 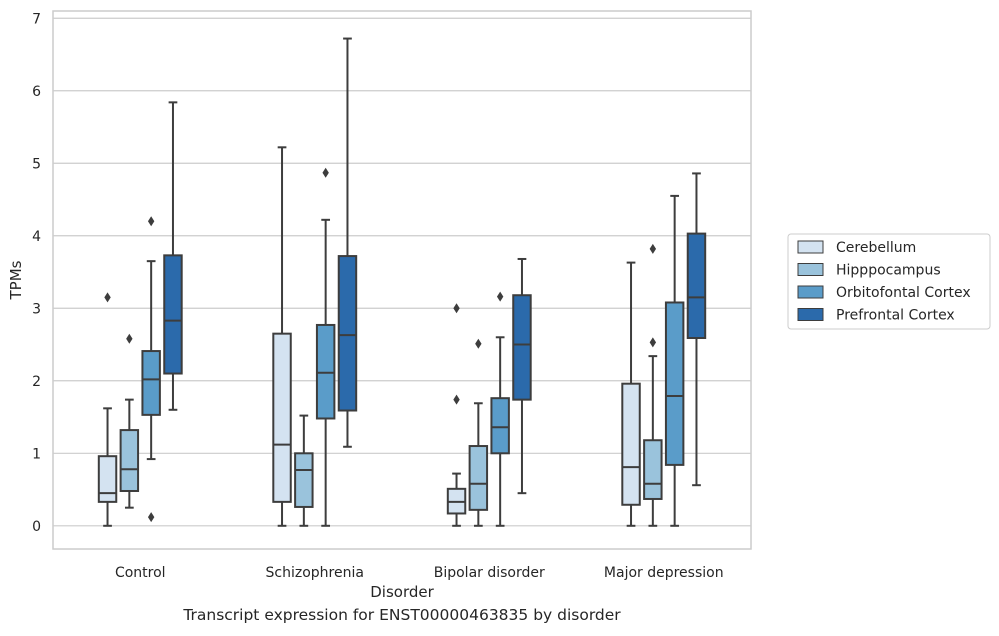 I want to click on y-tick-label: 2, so click(x=36, y=382).